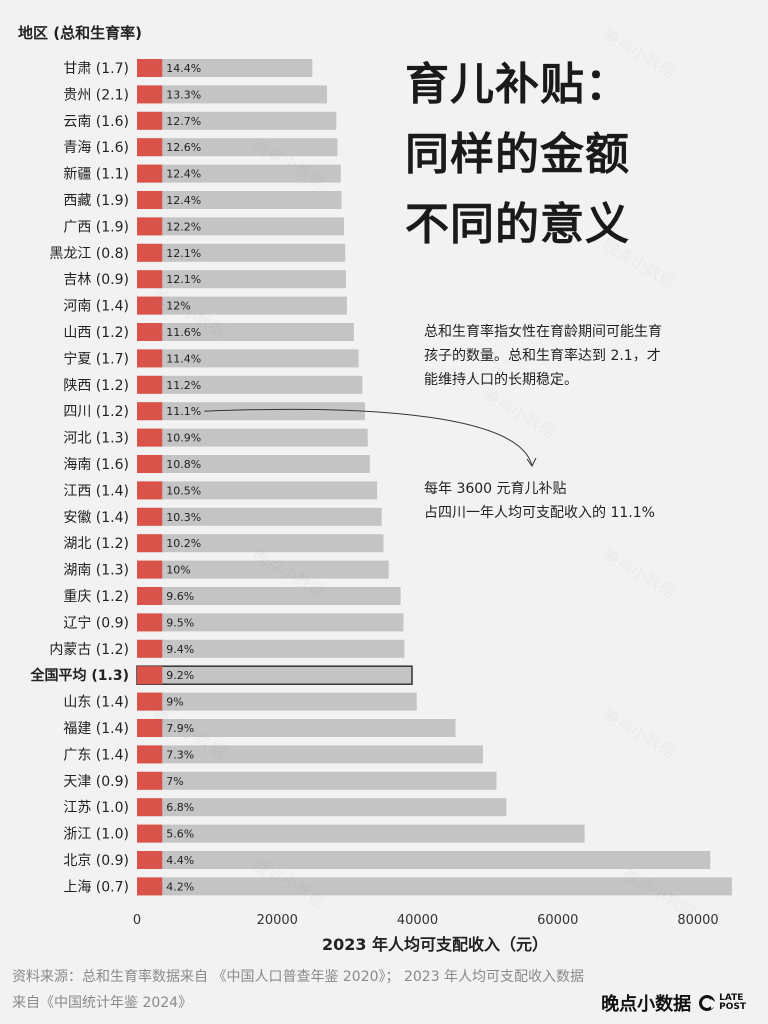 The width and height of the screenshot is (768, 1024). Describe the element at coordinates (96, 491) in the screenshot. I see `category-label: 江西 (1.4)` at that location.